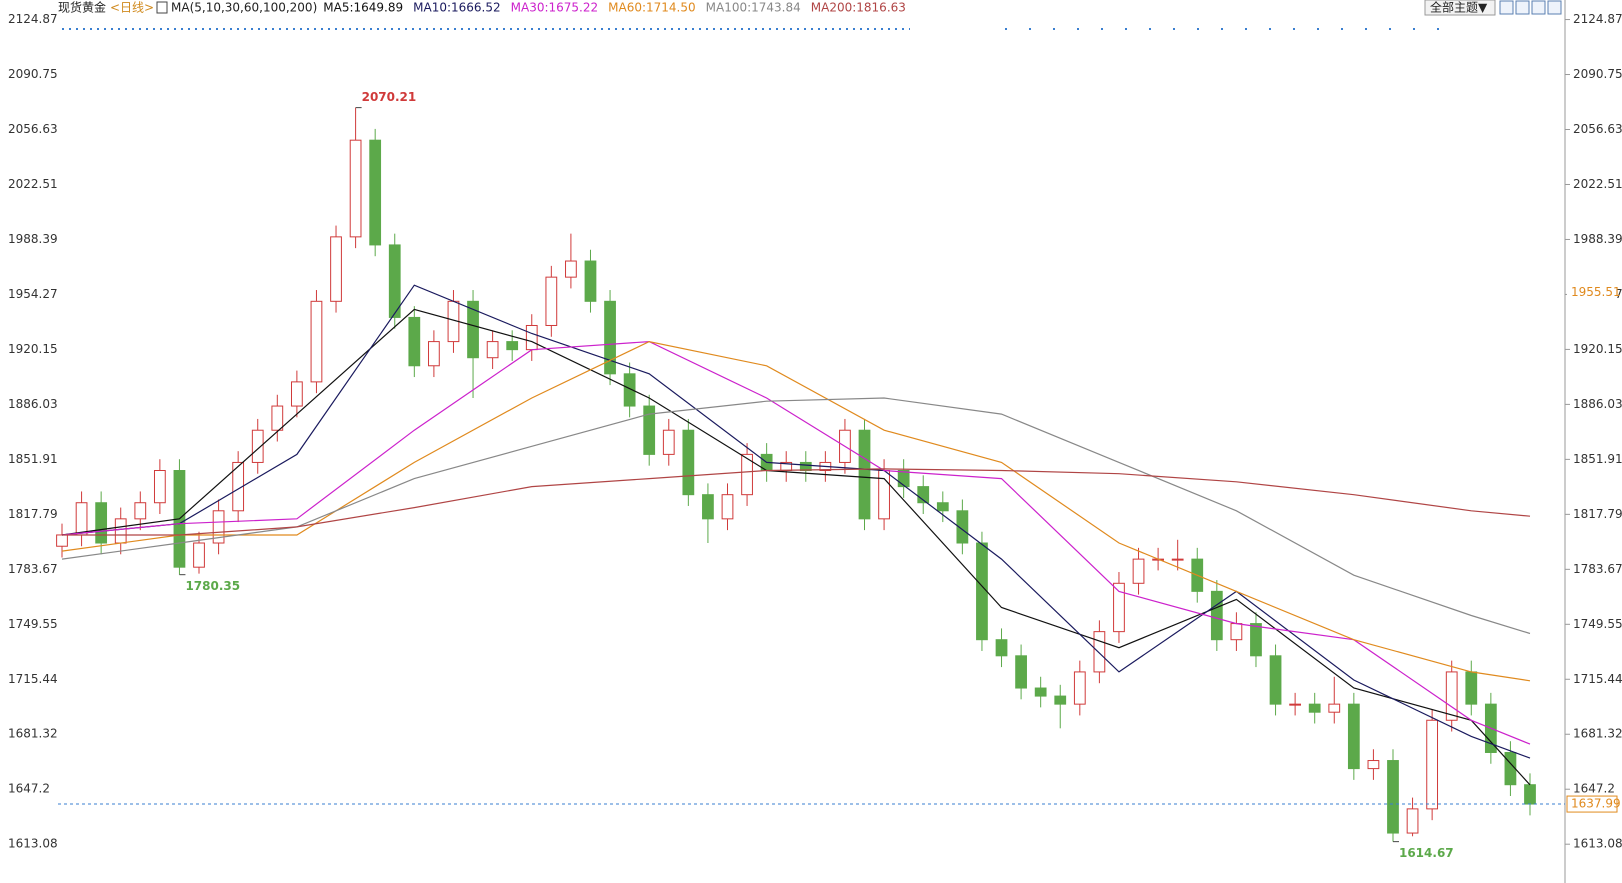 This screenshot has height=883, width=1622. I want to click on ma-icon, so click(162, 7).